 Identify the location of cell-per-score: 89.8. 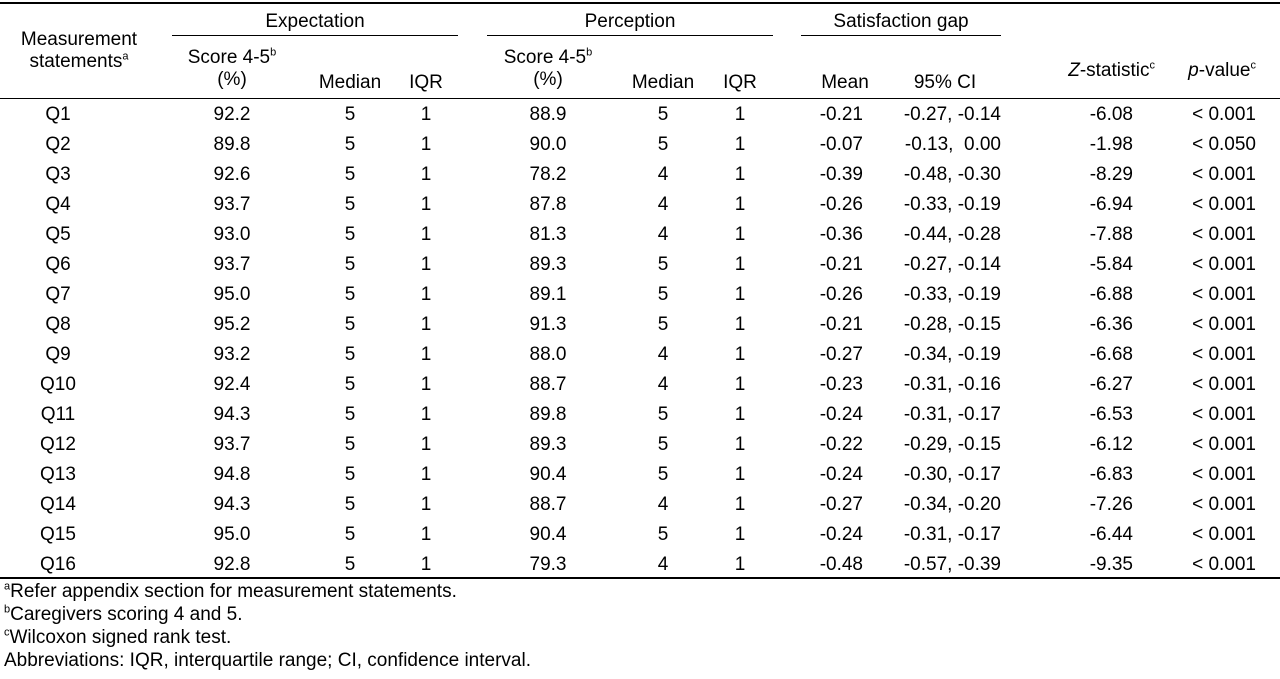
(548, 414).